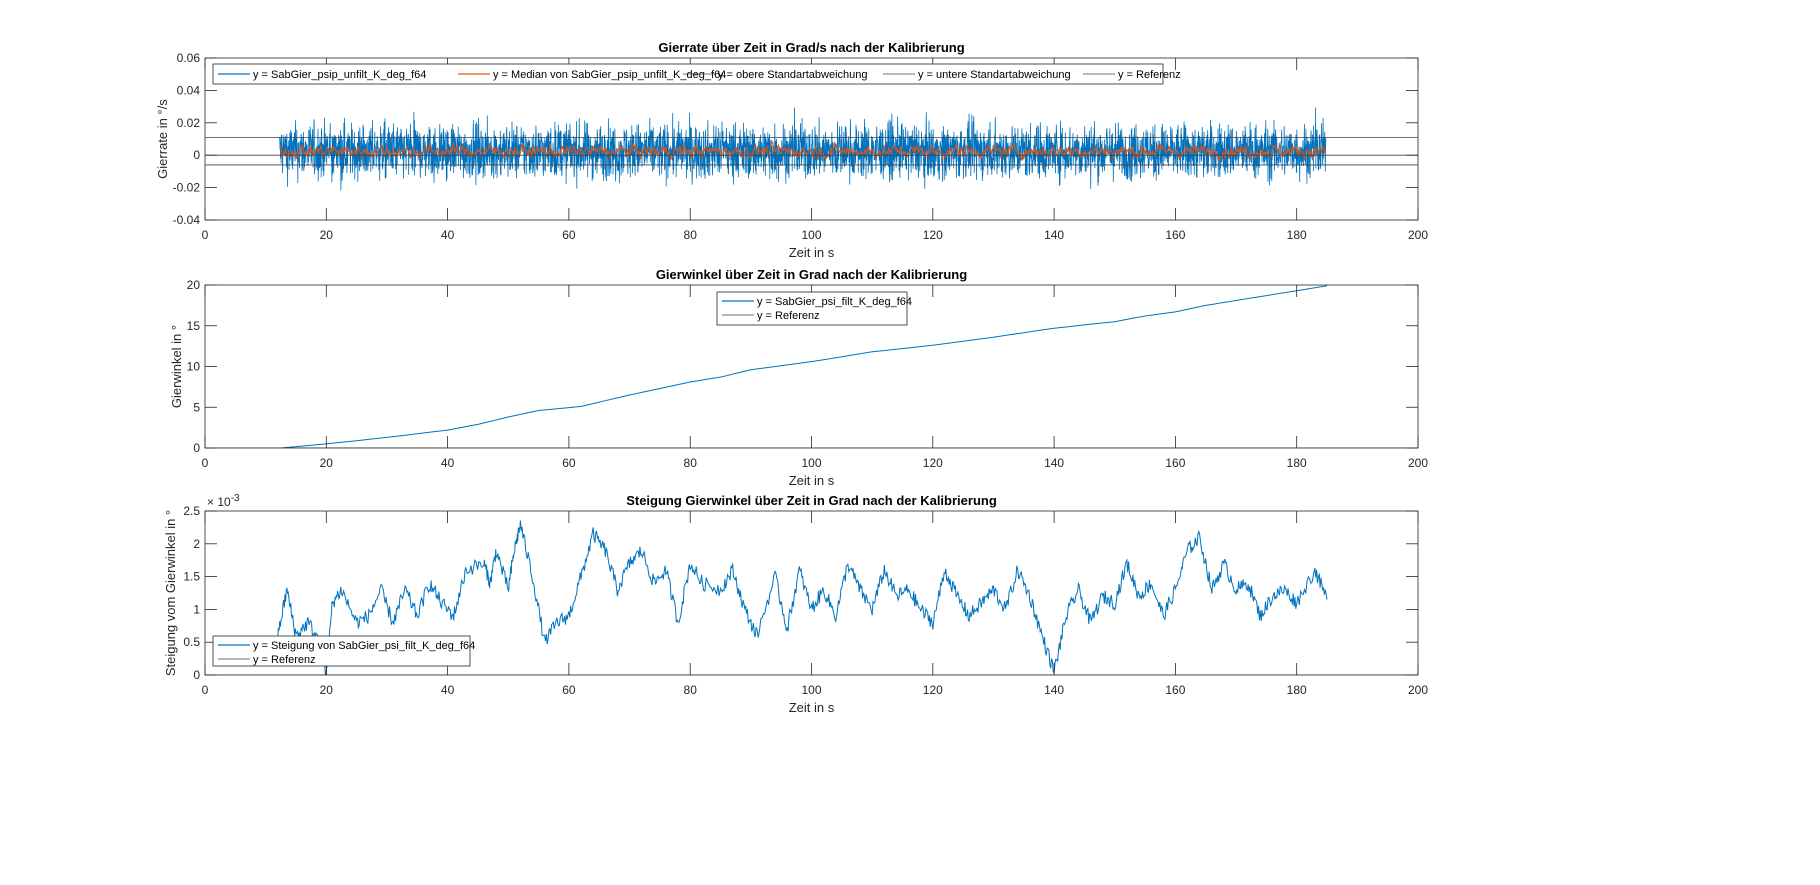 This screenshot has height=885, width=1820. What do you see at coordinates (187, 188) in the screenshot?
I see `y-tick-label: -0.02` at bounding box center [187, 188].